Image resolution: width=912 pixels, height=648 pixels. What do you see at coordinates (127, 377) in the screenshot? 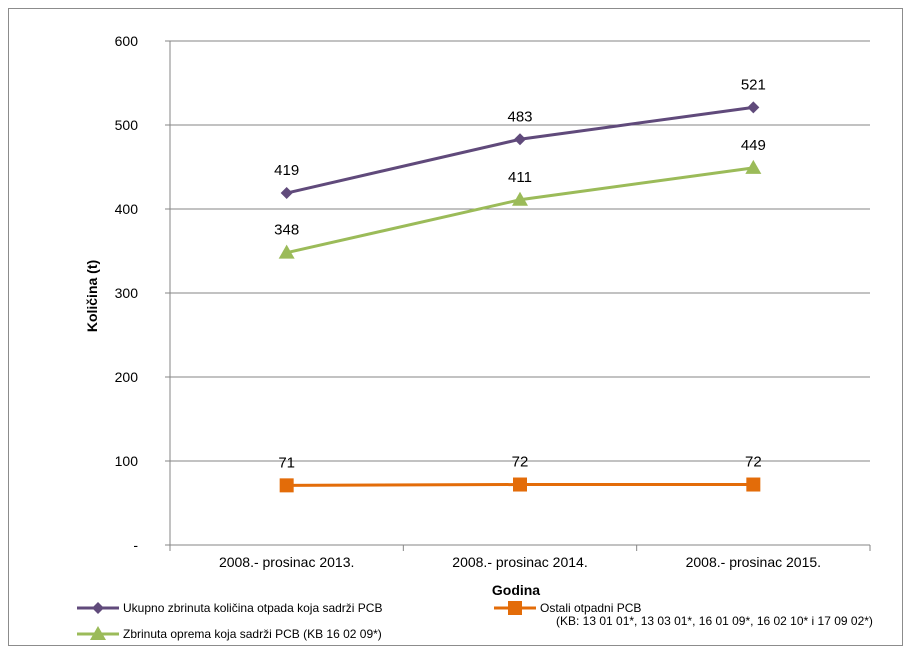
I see `y-tick-label: 200` at bounding box center [127, 377].